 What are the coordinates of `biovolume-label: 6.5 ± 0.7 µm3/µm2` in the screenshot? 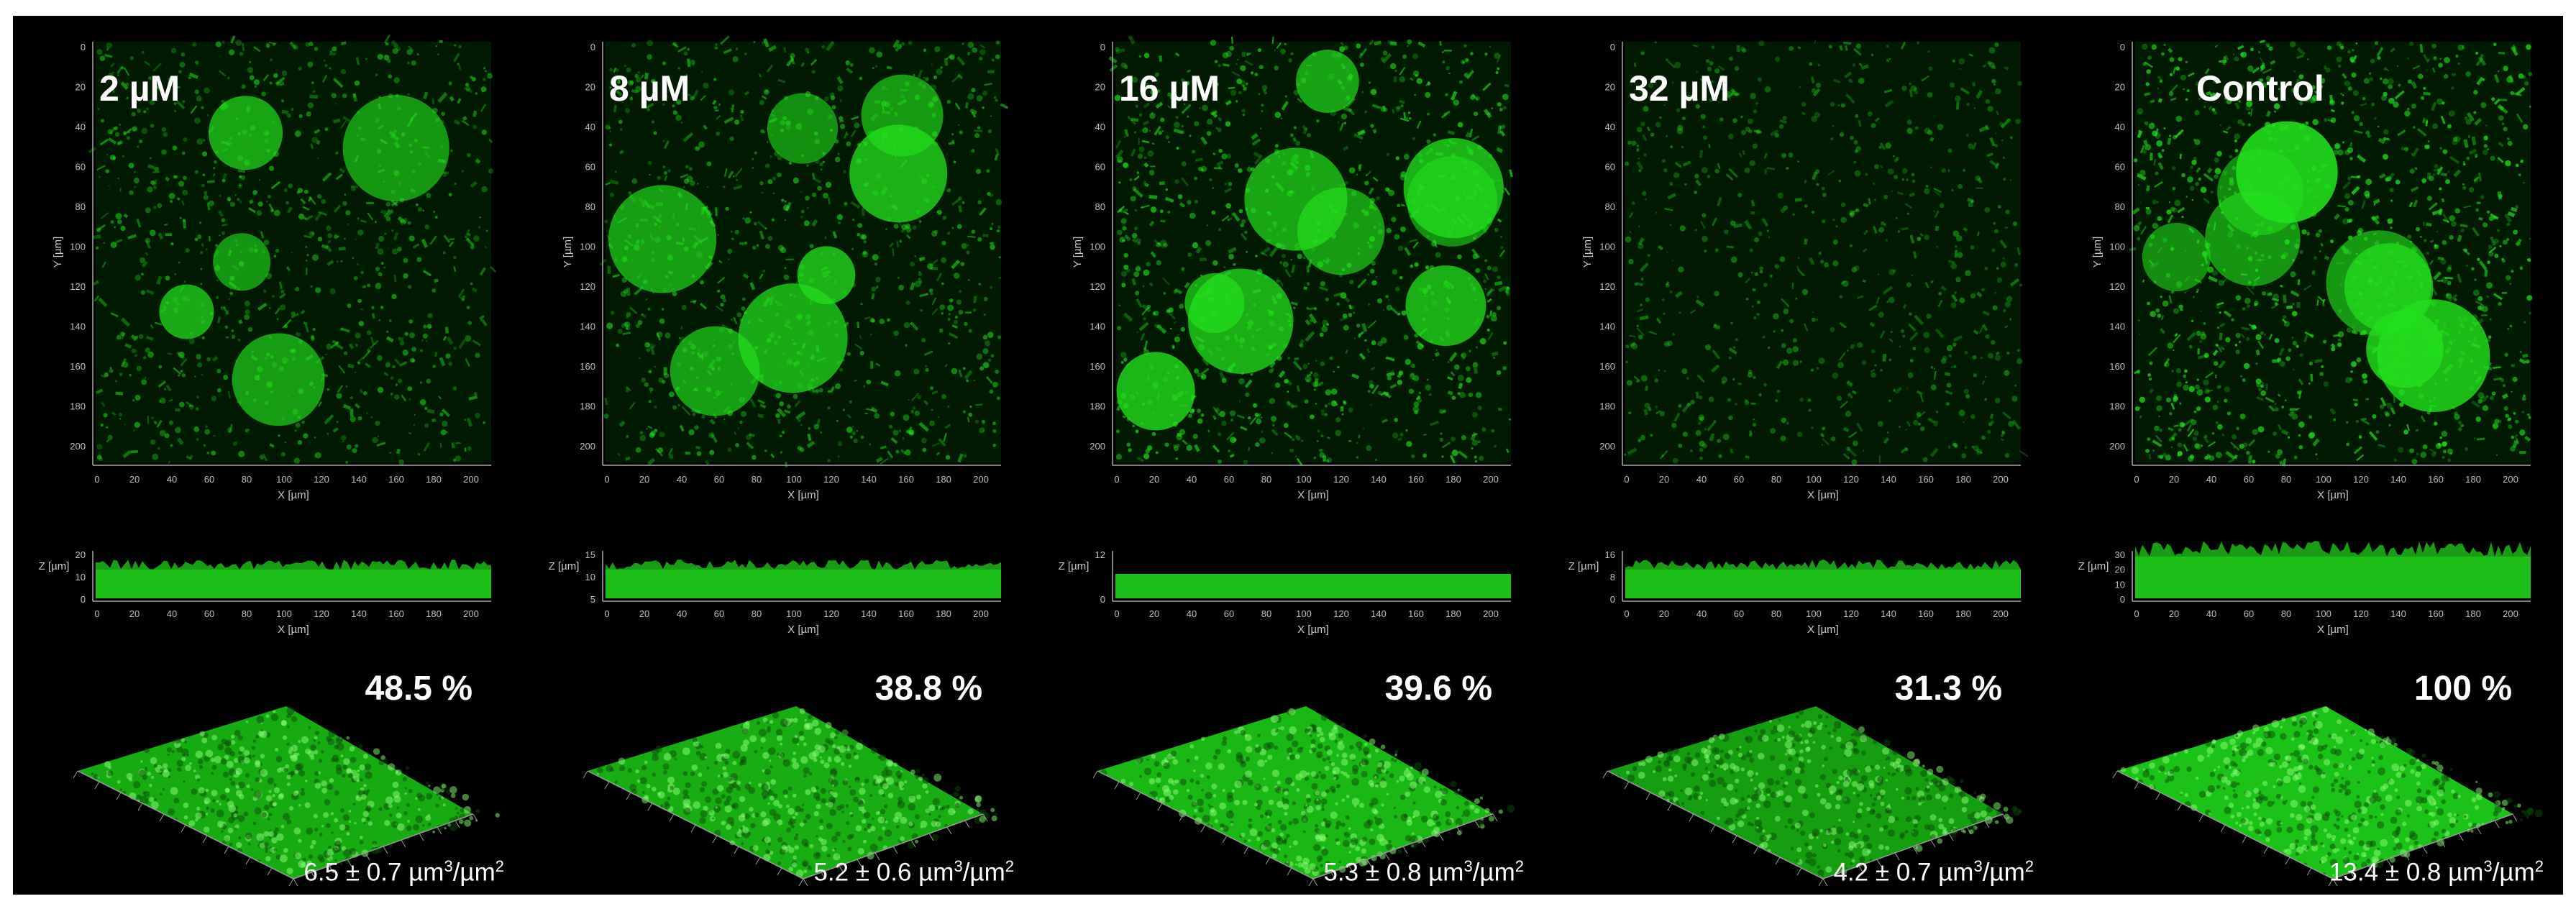 It's located at (403, 872).